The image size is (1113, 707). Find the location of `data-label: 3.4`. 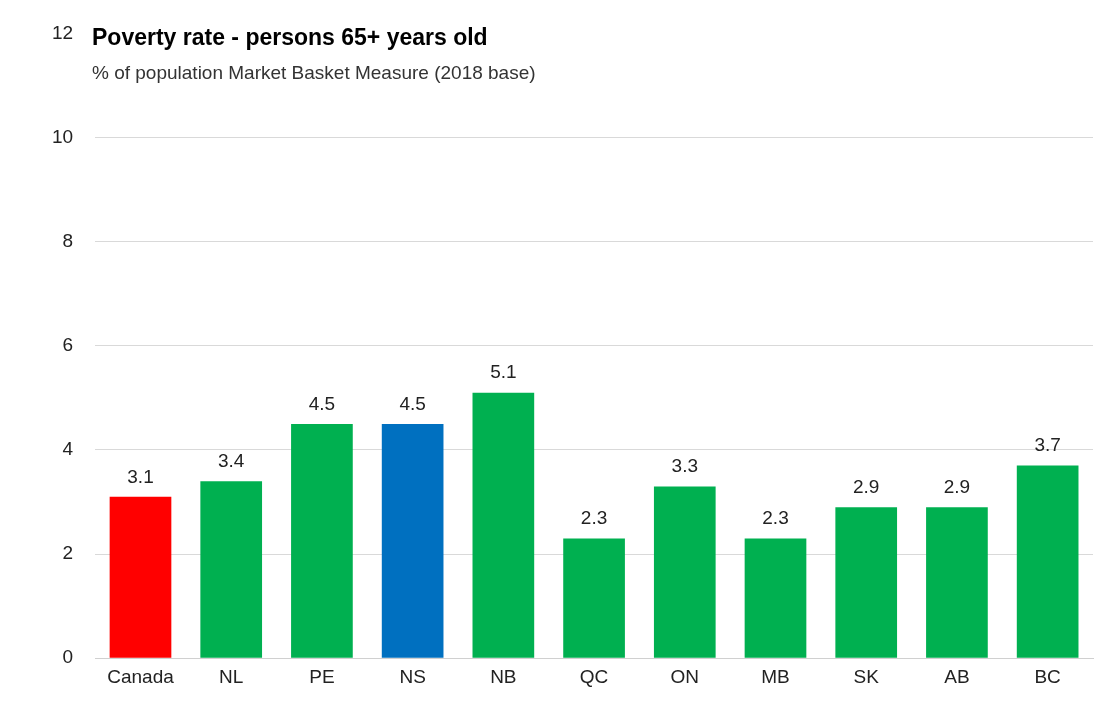

data-label: 3.4 is located at coordinates (231, 460).